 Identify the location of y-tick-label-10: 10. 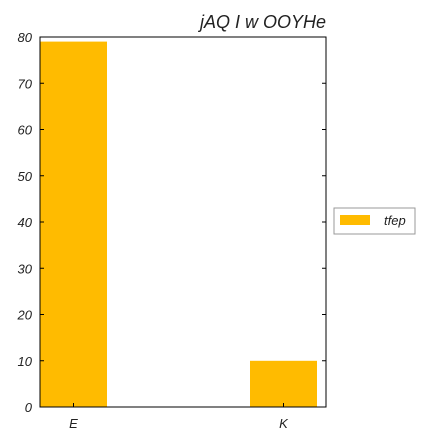
(25, 361).